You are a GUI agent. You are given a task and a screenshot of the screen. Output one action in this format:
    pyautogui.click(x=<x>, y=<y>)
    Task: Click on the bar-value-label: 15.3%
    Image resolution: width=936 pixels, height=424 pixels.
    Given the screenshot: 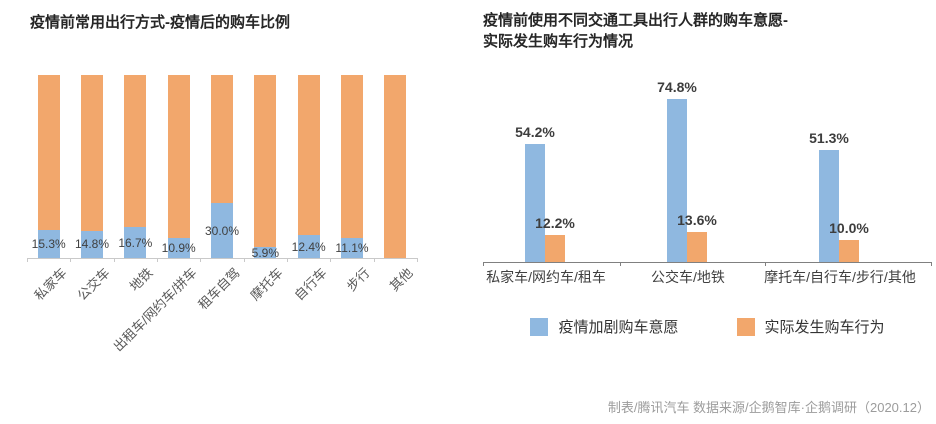 What is the action you would take?
    pyautogui.click(x=48, y=244)
    